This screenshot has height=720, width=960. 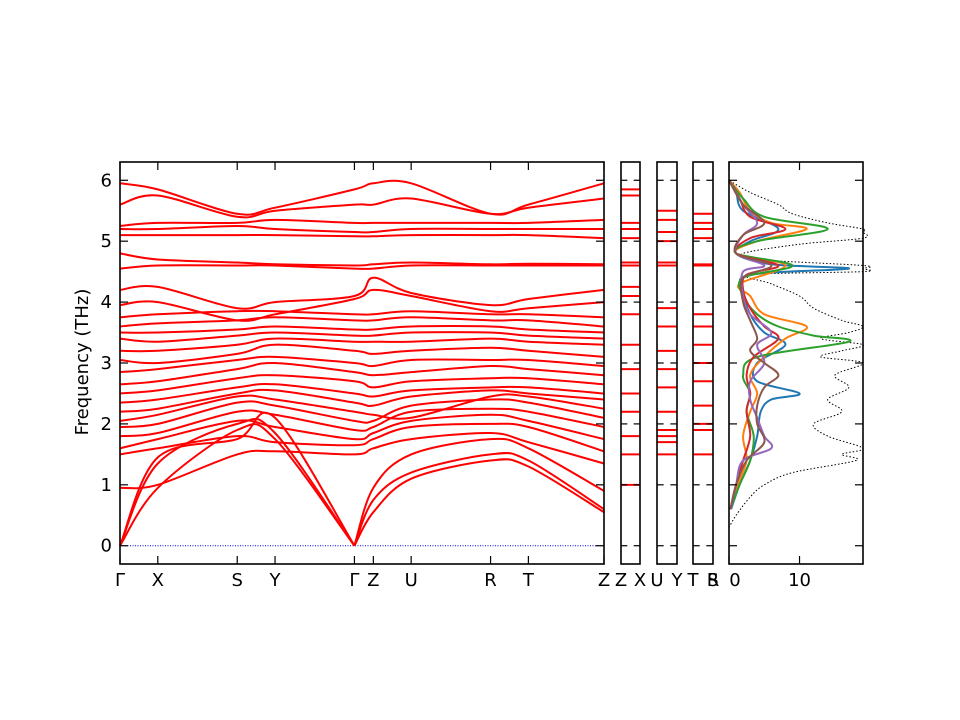 What do you see at coordinates (411, 580) in the screenshot?
I see `kpoint-label: U` at bounding box center [411, 580].